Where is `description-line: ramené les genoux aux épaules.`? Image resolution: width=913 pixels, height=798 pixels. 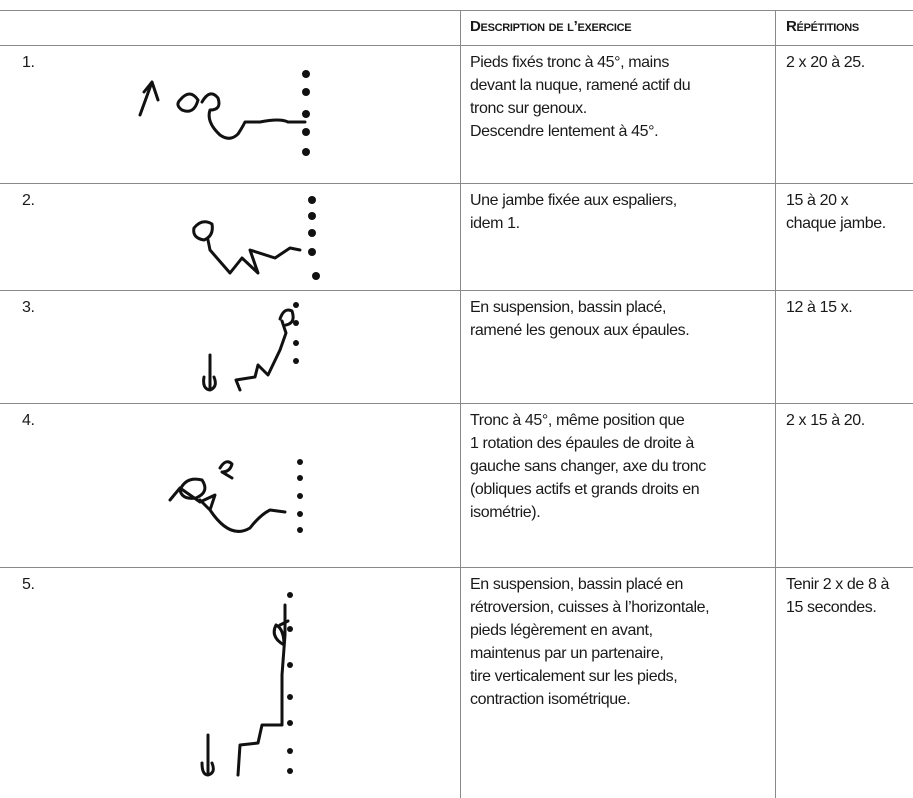 description-line: ramené les genoux aux épaules. is located at coordinates (580, 330).